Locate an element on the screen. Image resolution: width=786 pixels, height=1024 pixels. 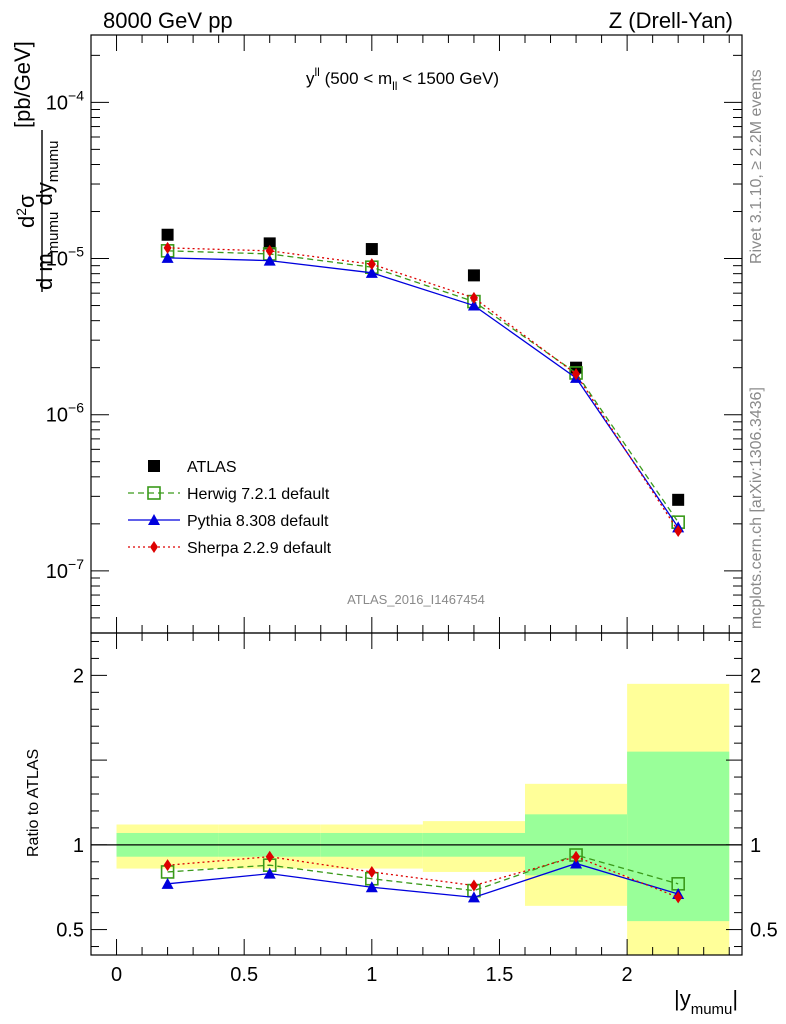
x-tick-label: 0.5 is located at coordinates (244, 975).